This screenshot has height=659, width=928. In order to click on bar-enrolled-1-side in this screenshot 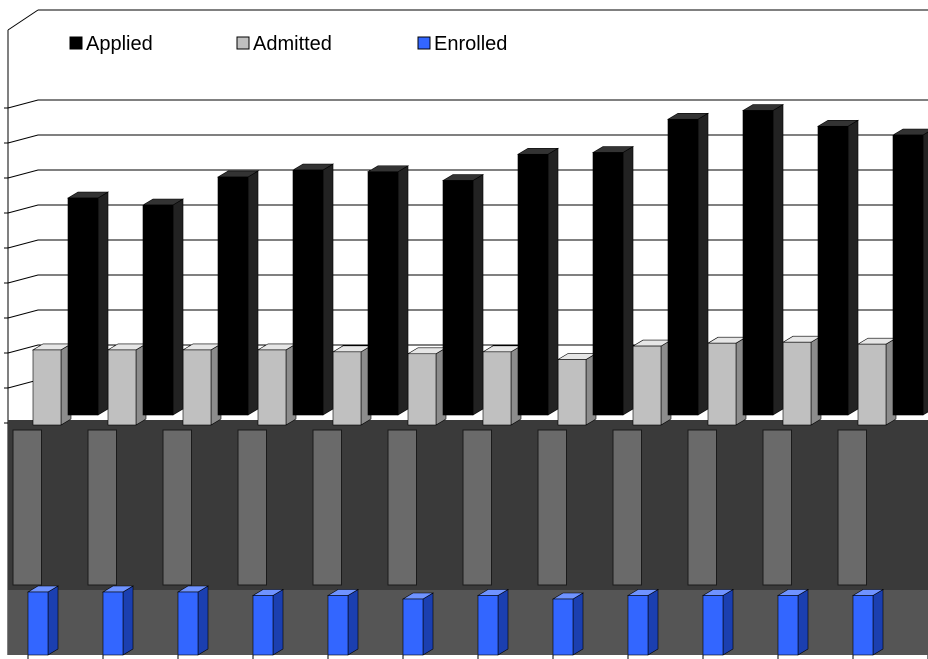, I will do `click(128, 620)`.